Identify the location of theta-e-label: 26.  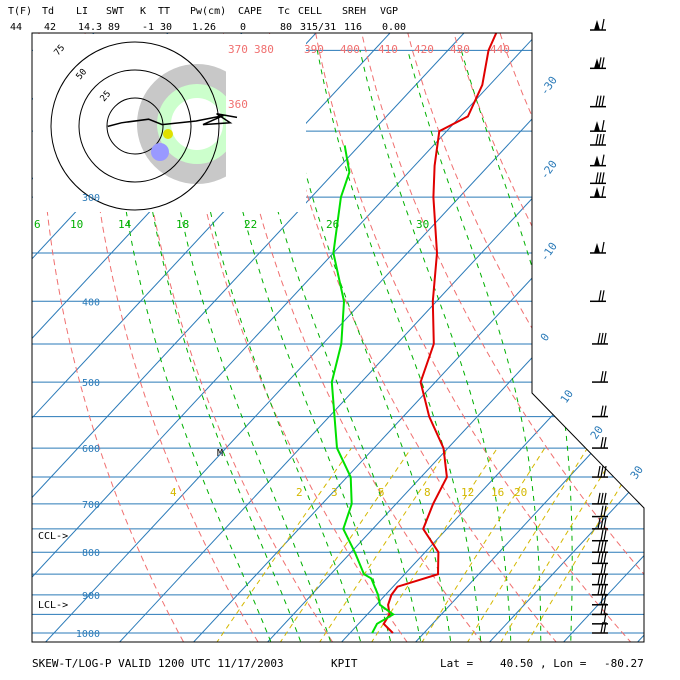
(332, 224).